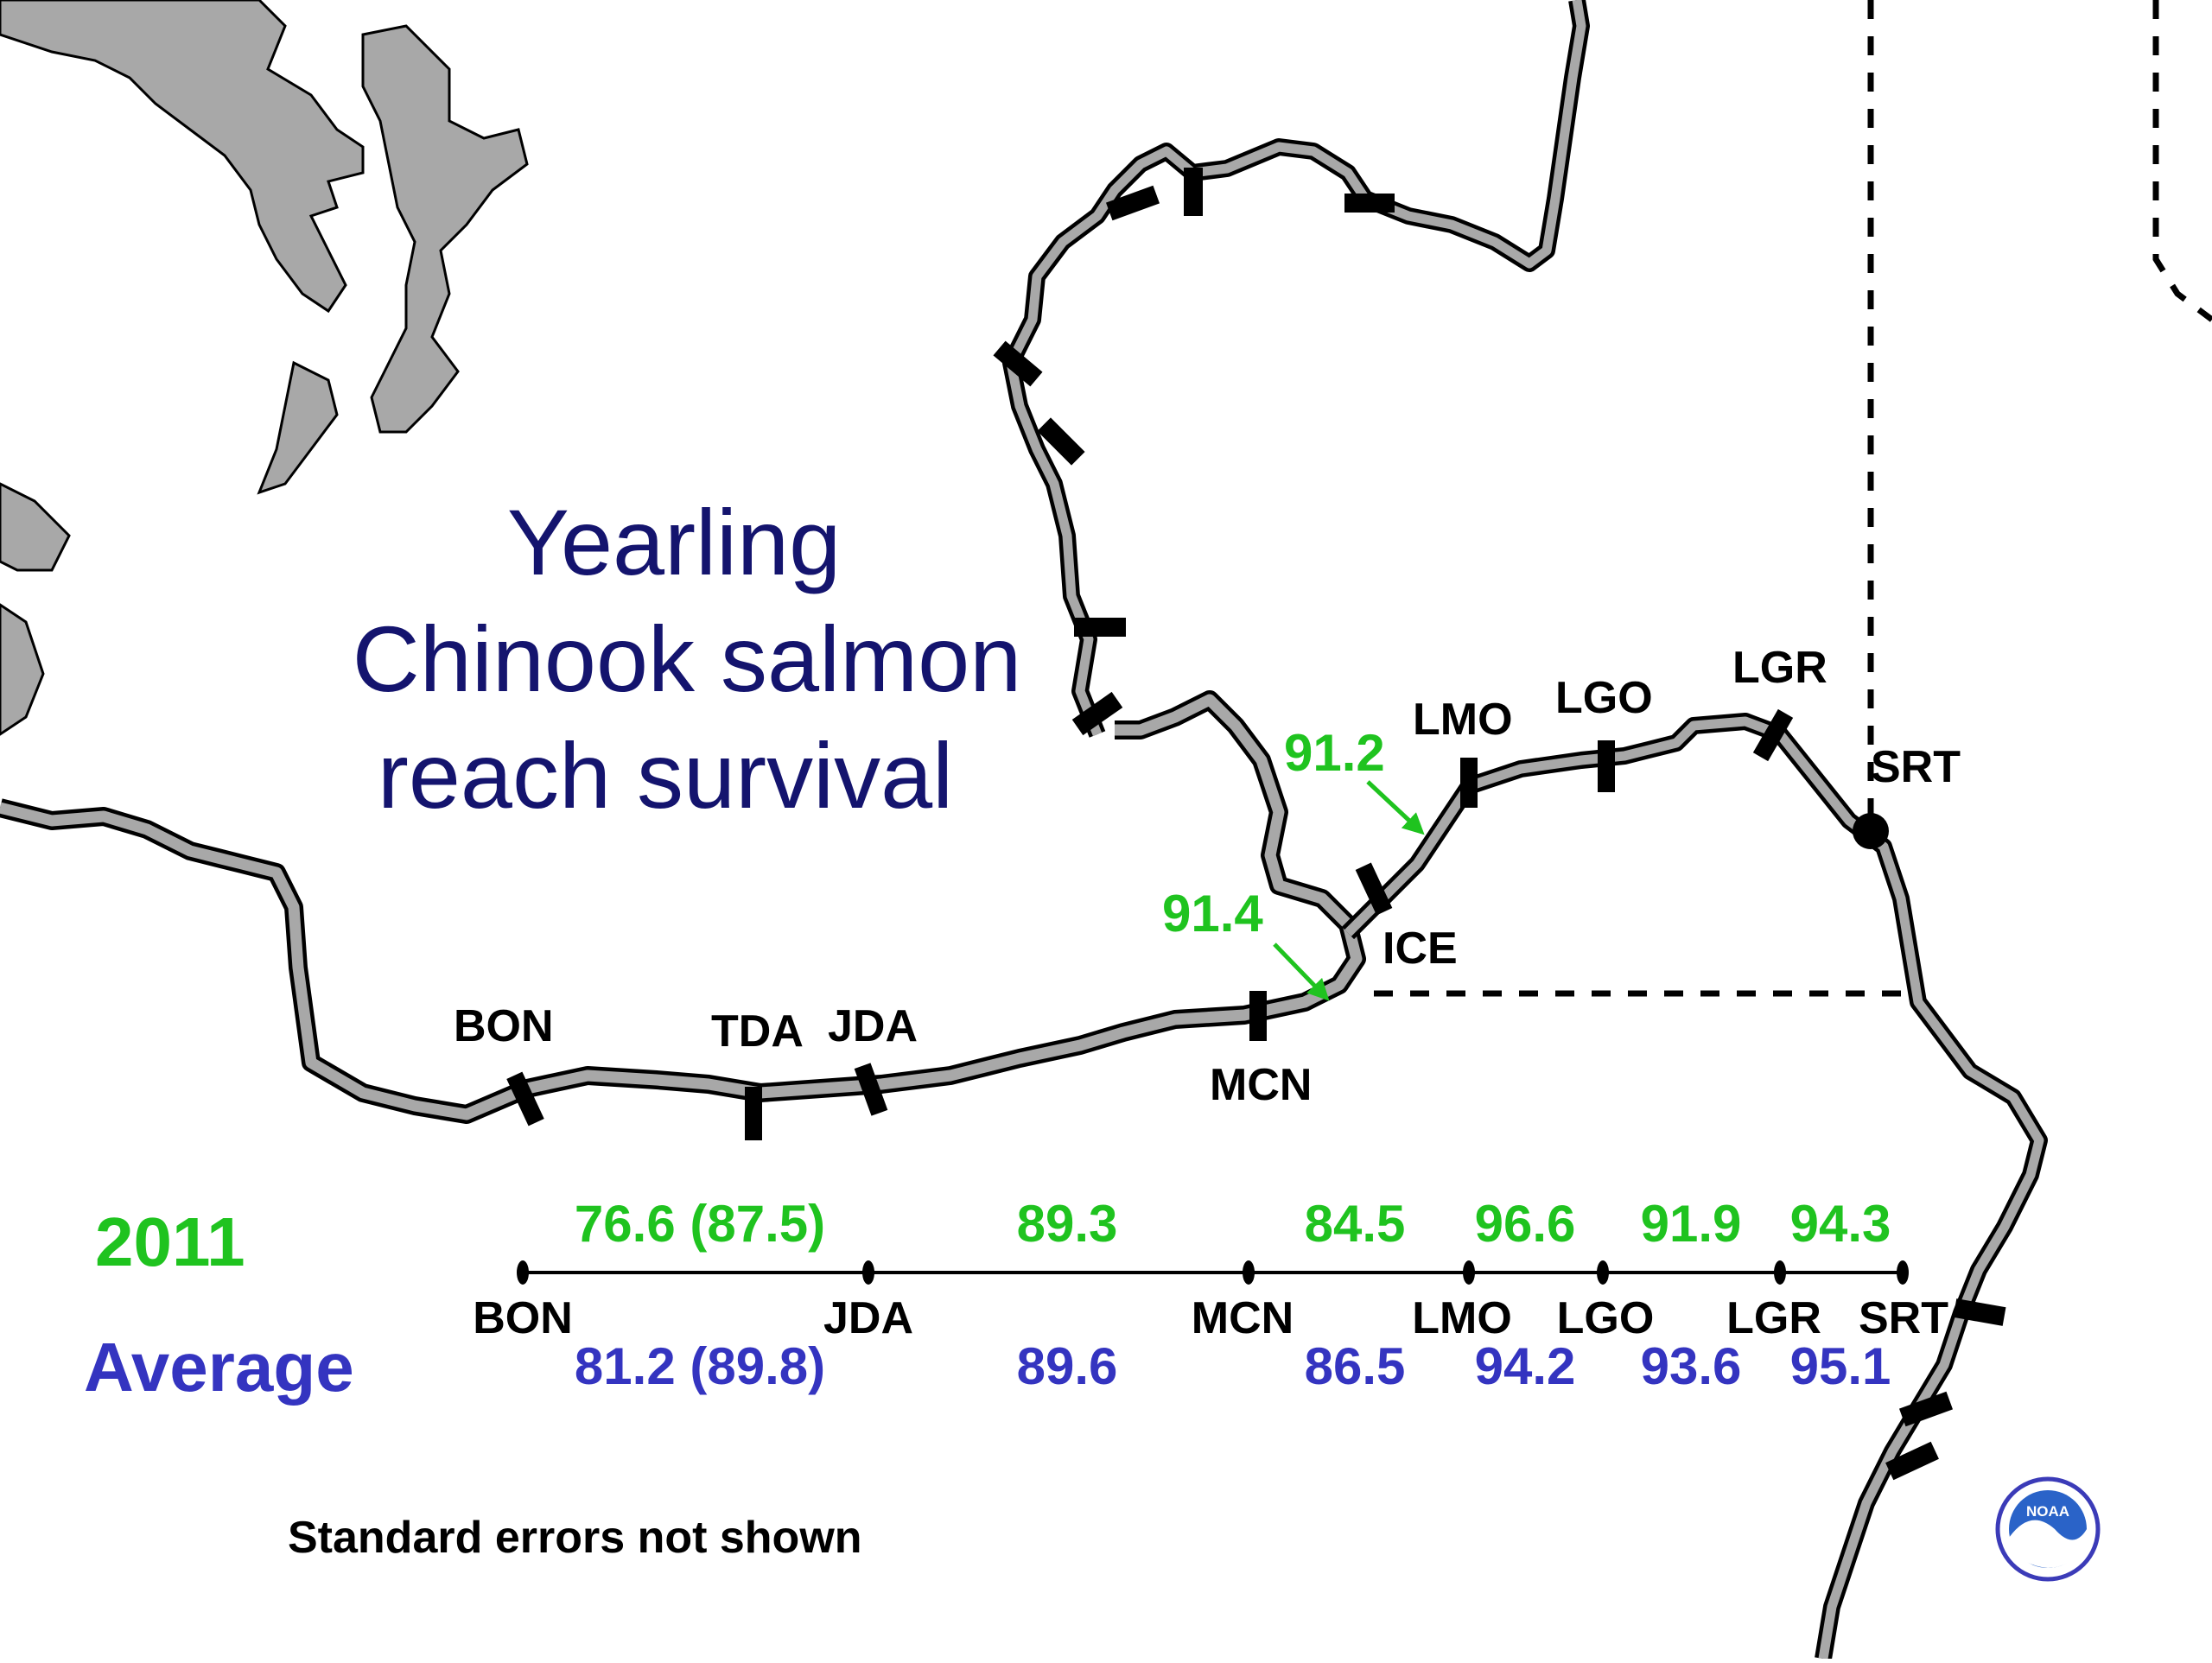 The image size is (2212, 1663). What do you see at coordinates (1261, 1085) in the screenshot?
I see `map-label-mcn: MCN` at bounding box center [1261, 1085].